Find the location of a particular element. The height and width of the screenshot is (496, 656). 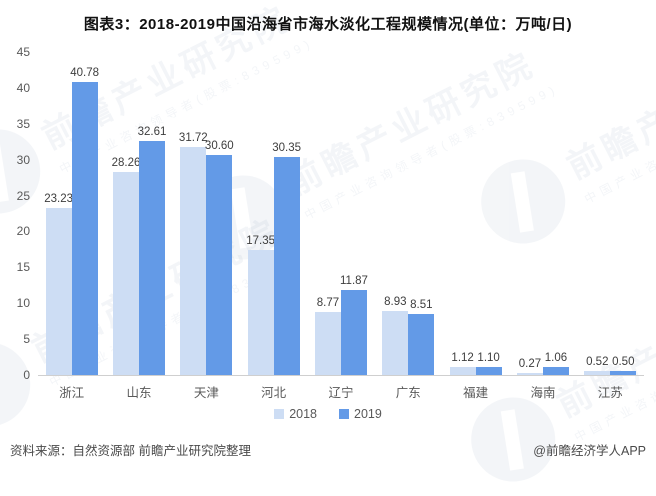

bar-slot: 30.60 is located at coordinates (219, 213).